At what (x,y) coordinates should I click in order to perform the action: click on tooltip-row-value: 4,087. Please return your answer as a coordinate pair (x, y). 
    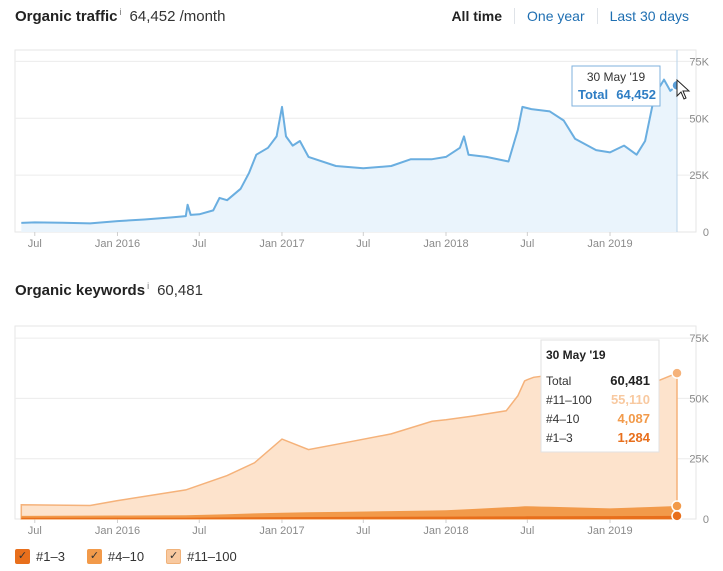
    Looking at the image, I should click on (633, 418).